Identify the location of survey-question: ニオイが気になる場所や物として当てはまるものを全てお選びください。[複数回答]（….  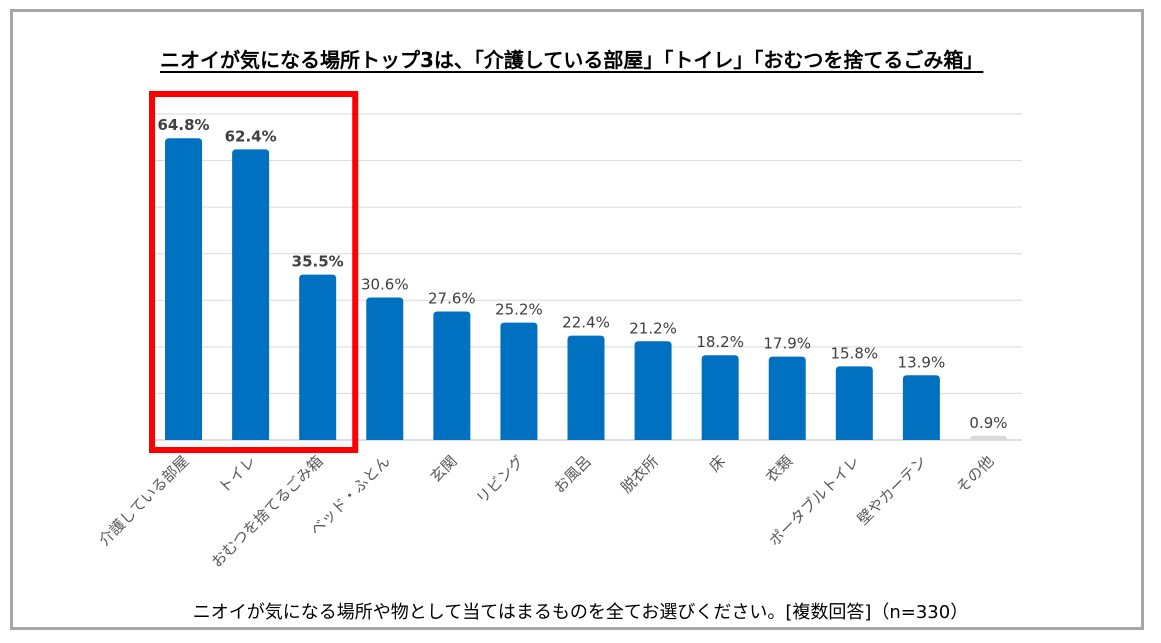
(580, 612).